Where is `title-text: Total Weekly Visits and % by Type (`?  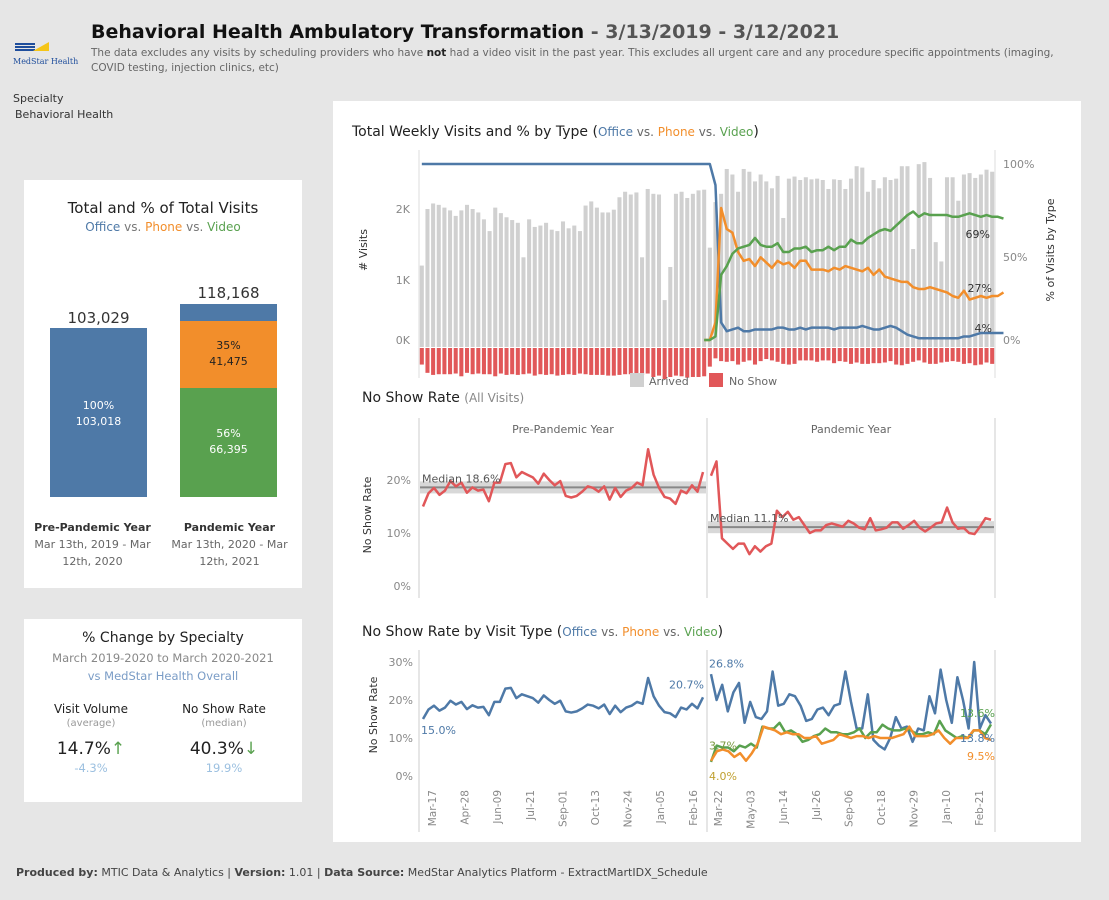
title-text: Total Weekly Visits and % by Type ( is located at coordinates (475, 132).